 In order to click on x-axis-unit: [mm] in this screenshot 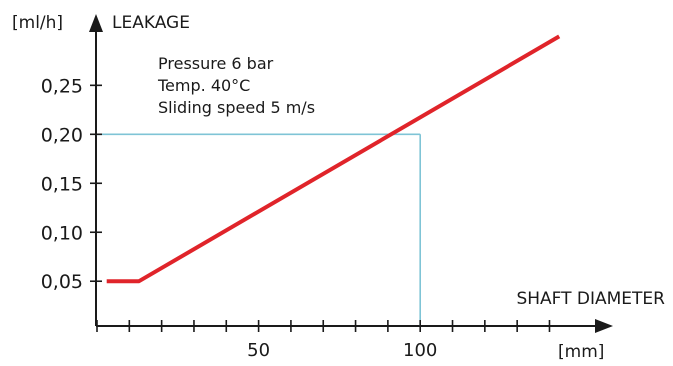, I will do `click(581, 352)`.